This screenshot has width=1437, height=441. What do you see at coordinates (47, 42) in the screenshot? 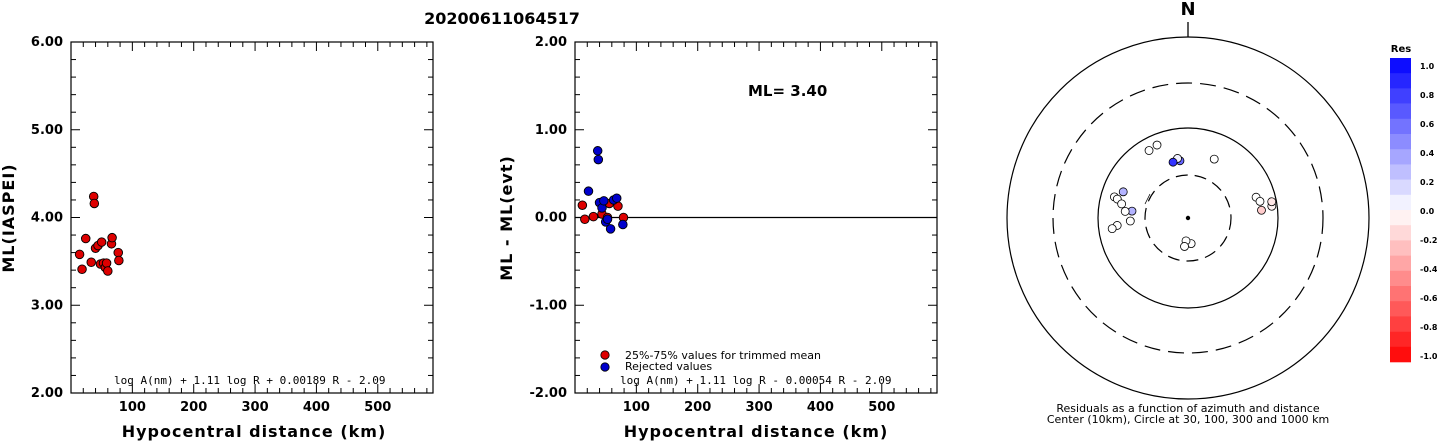
I see `y-tick-label: 6.00` at bounding box center [47, 42].